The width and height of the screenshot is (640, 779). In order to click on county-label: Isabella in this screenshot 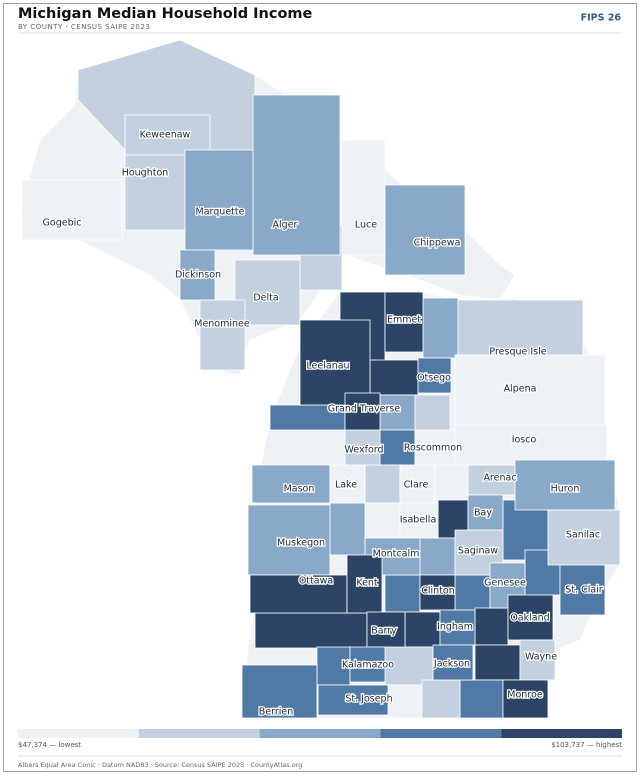, I will do `click(418, 520)`.